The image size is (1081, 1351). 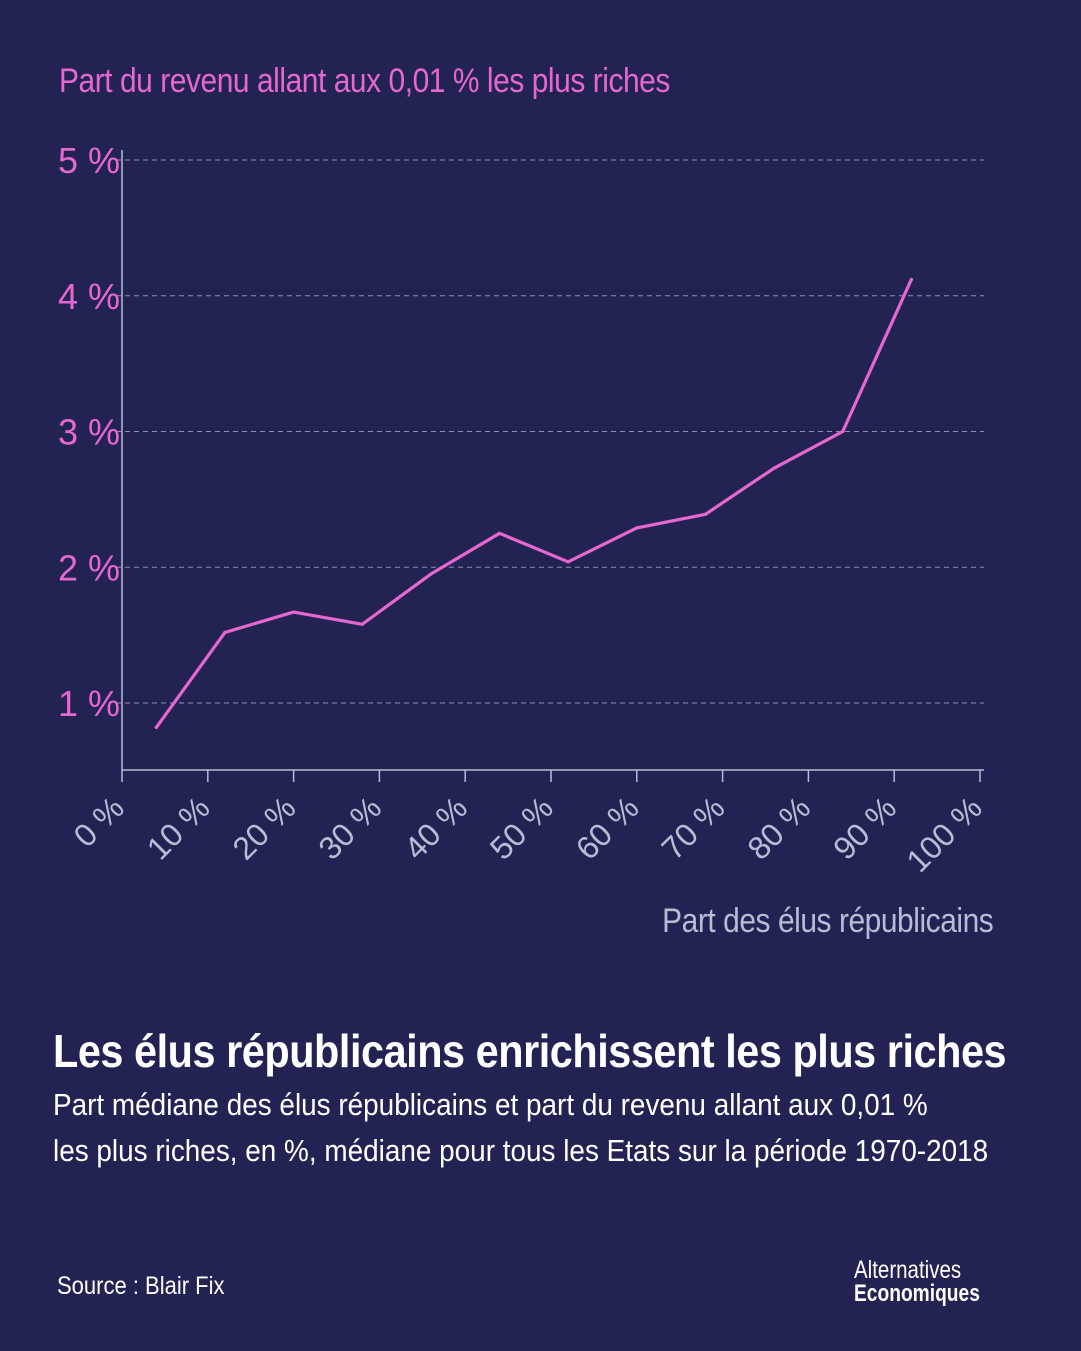 I want to click on x-tick-label-100: 100 %, so click(x=944, y=834).